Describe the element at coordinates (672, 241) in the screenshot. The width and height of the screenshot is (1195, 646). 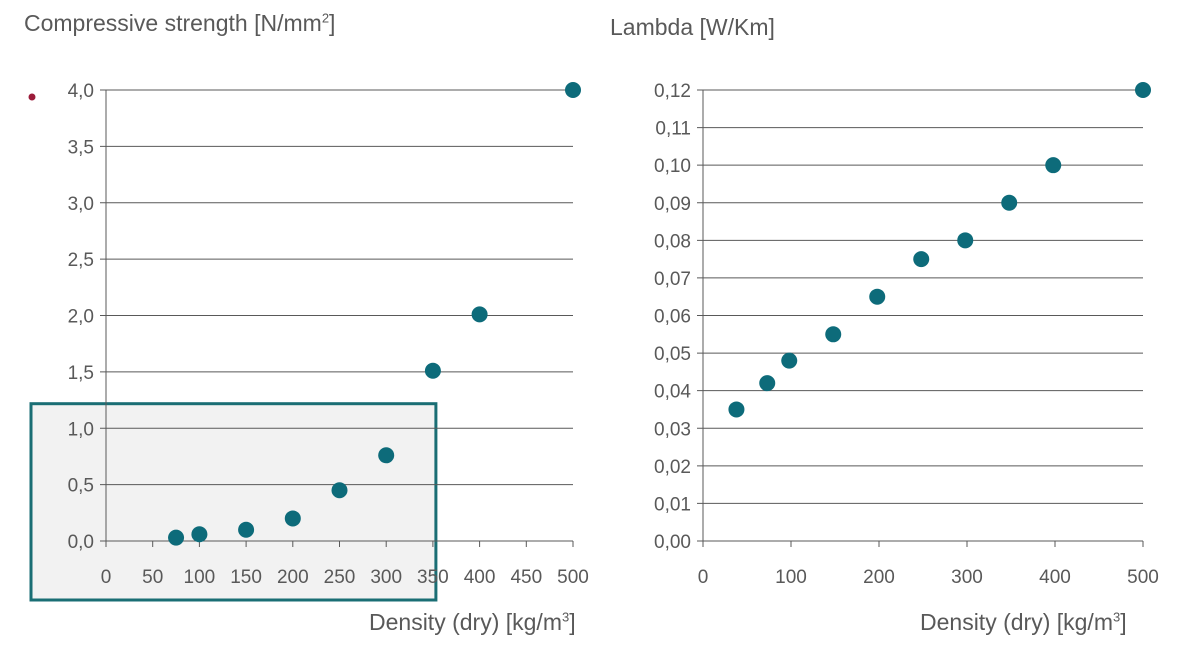
I see `y-tick-label: 0,08` at that location.